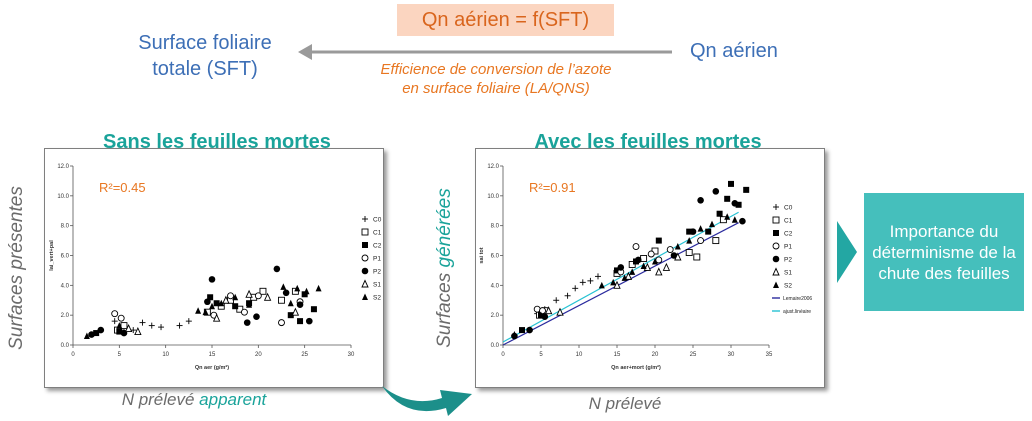 Image resolution: width=1032 pixels, height=421 pixels. What do you see at coordinates (693, 355) in the screenshot?
I see `x-tick-label: 25` at bounding box center [693, 355].